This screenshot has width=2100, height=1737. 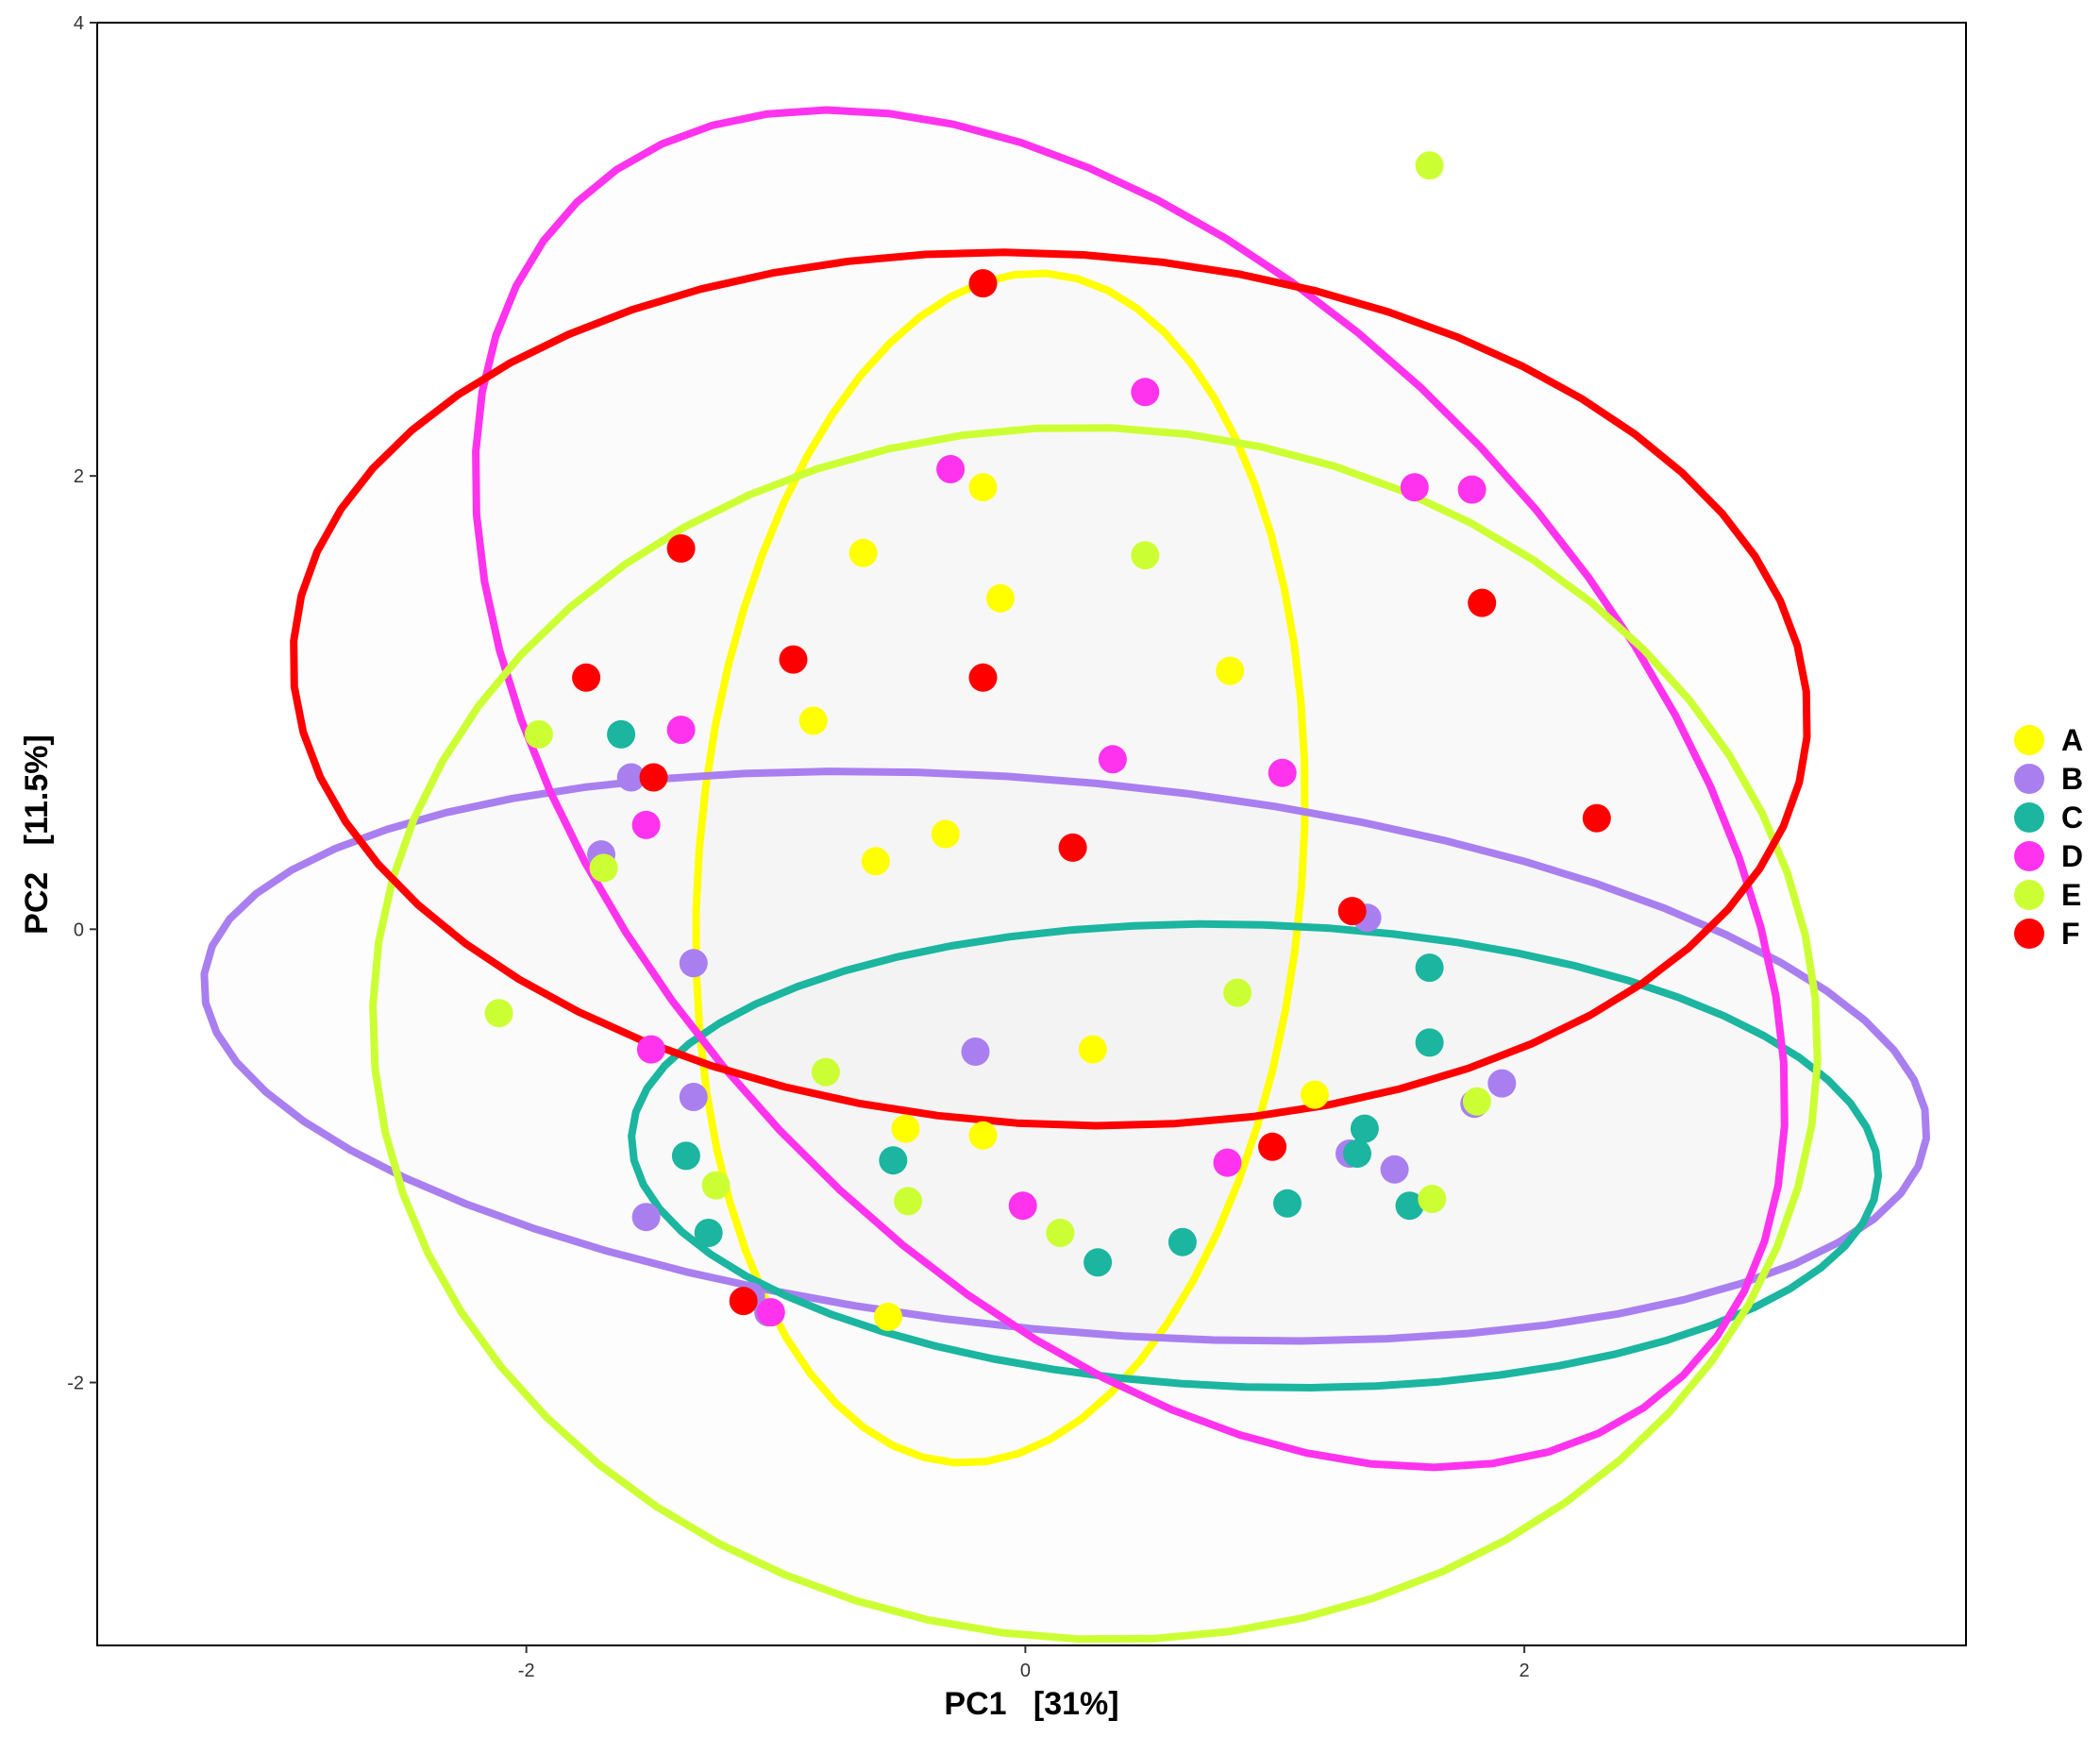 I want to click on legend-label-f: F, so click(x=2070, y=934).